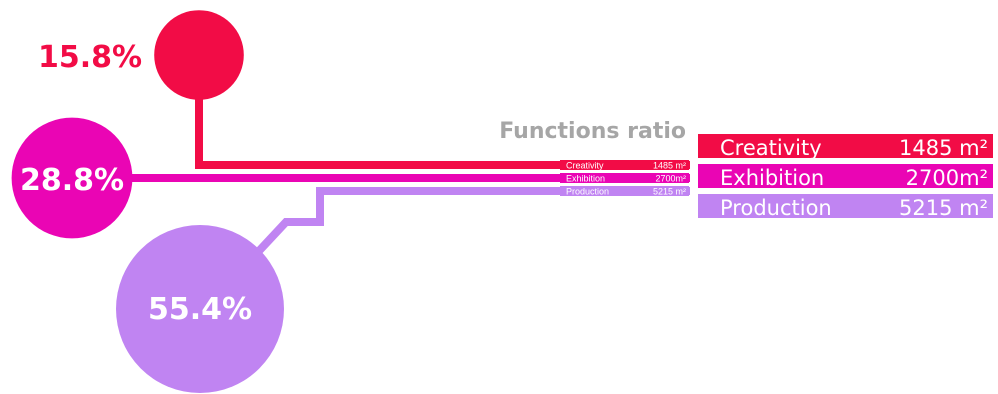  Describe the element at coordinates (947, 178) in the screenshot. I see `legend-exhibition-value: 2700m²` at that location.